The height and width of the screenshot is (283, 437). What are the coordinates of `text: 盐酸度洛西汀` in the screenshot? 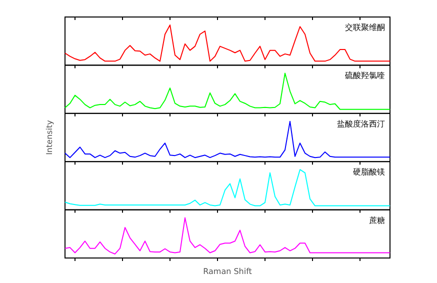 It's located at (361, 123).